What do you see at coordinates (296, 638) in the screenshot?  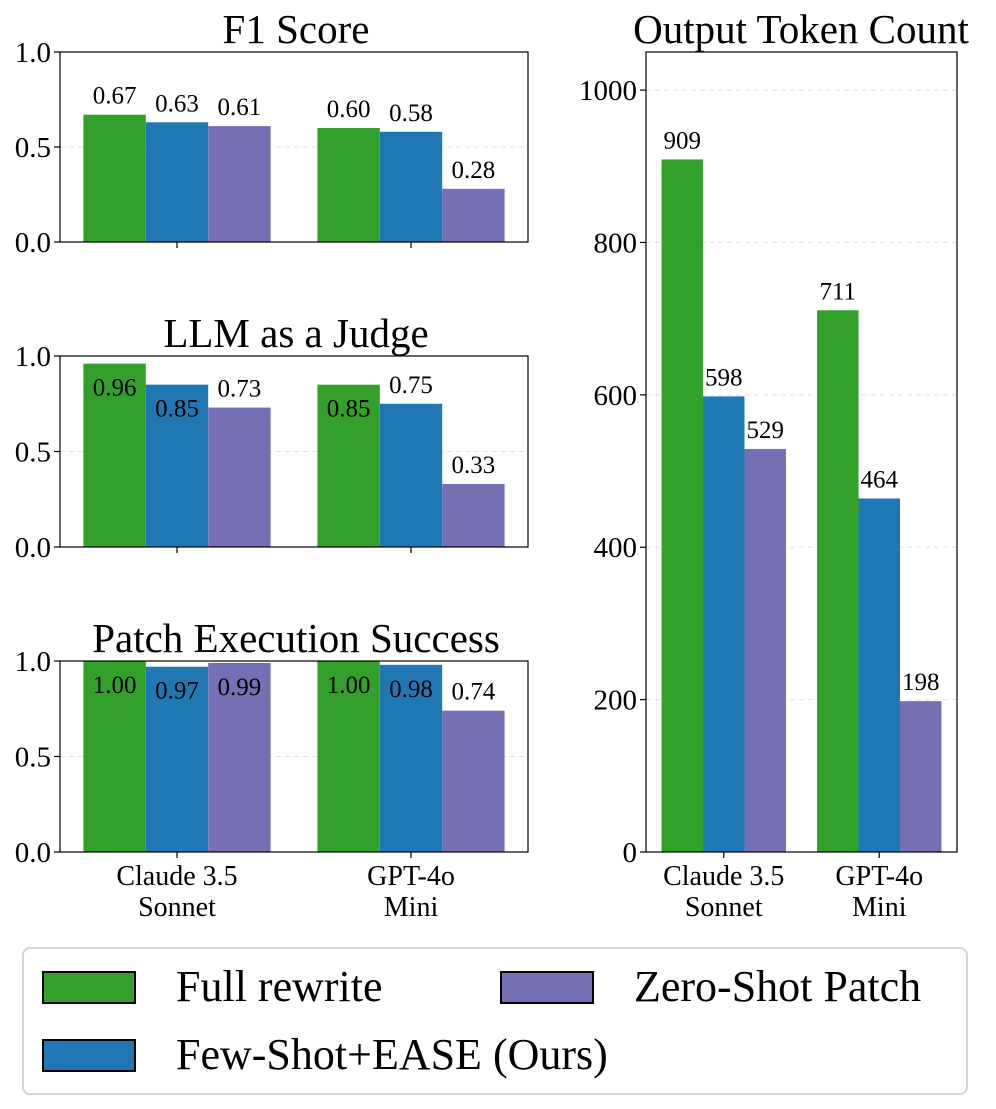 I see `chart-title: Patch Execution Success` at bounding box center [296, 638].